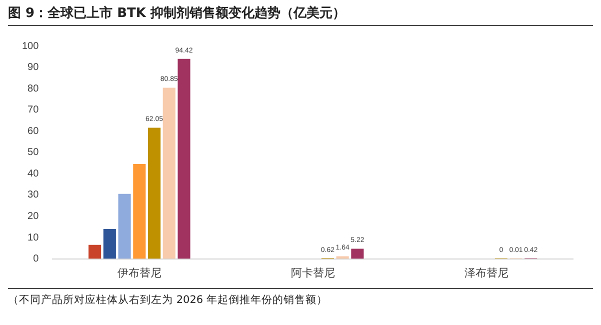 This screenshot has width=601, height=325. What do you see at coordinates (34, 152) in the screenshot?
I see `y-tick-label: 50` at bounding box center [34, 152].